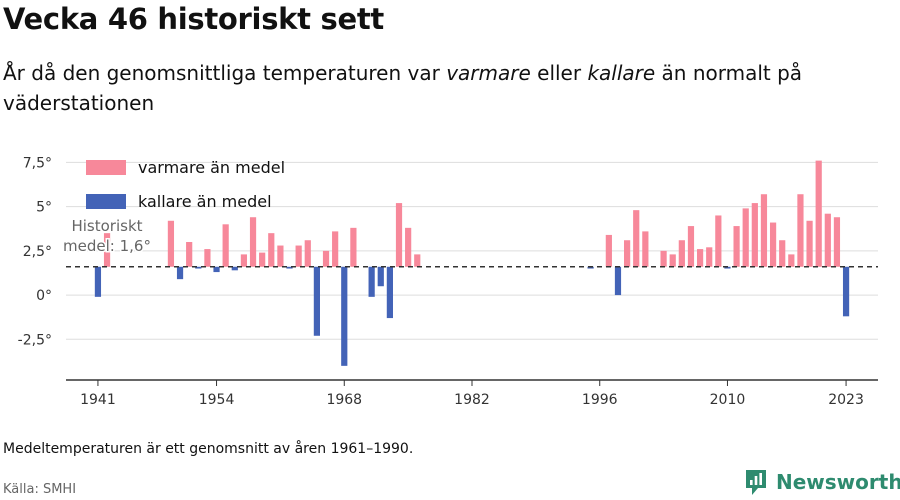 The image size is (900, 500). What do you see at coordinates (37, 252) in the screenshot?
I see `y-tick-label: 2,5°` at bounding box center [37, 252].